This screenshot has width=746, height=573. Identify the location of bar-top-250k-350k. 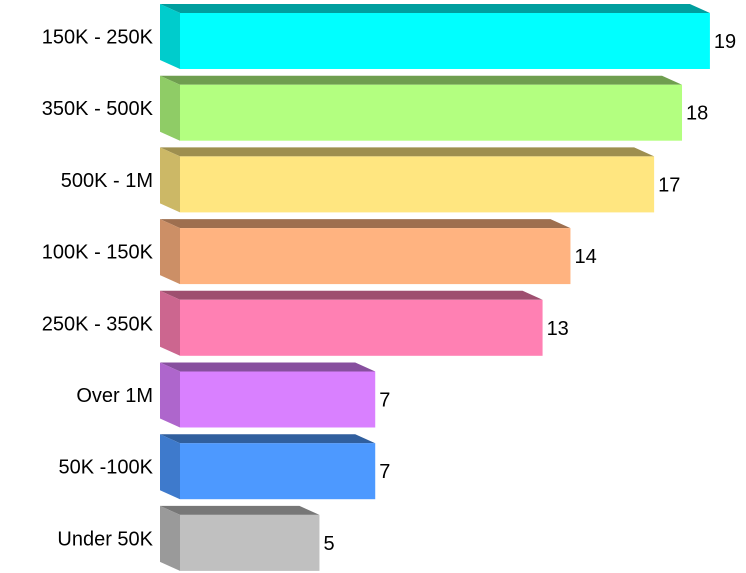
(351, 295).